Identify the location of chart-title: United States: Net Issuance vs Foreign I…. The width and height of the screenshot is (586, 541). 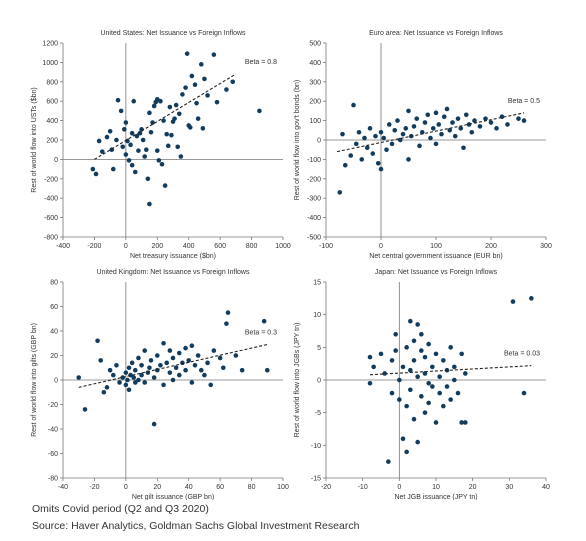
(173, 33).